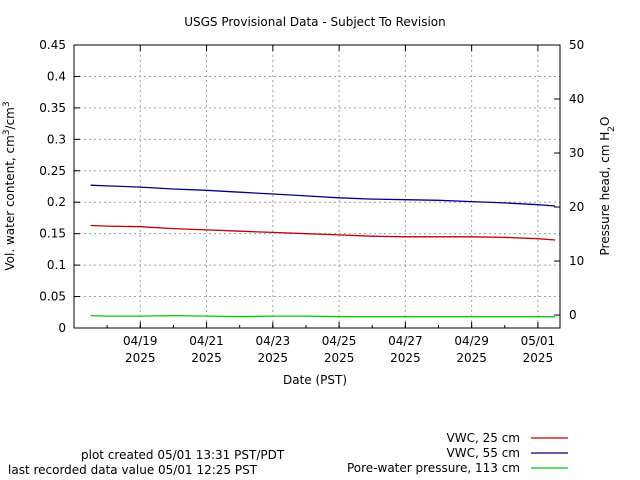  What do you see at coordinates (576, 99) in the screenshot?
I see `y2-tick-label: 40` at bounding box center [576, 99].